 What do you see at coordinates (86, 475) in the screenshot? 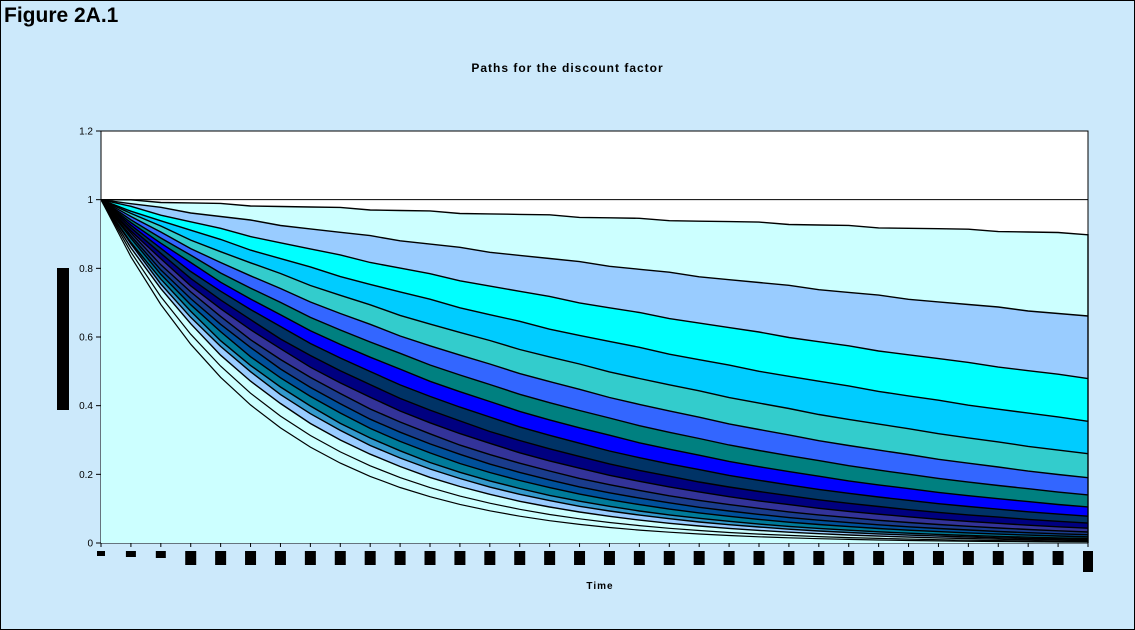
I see `y-tick-label: 0.2` at bounding box center [86, 475].